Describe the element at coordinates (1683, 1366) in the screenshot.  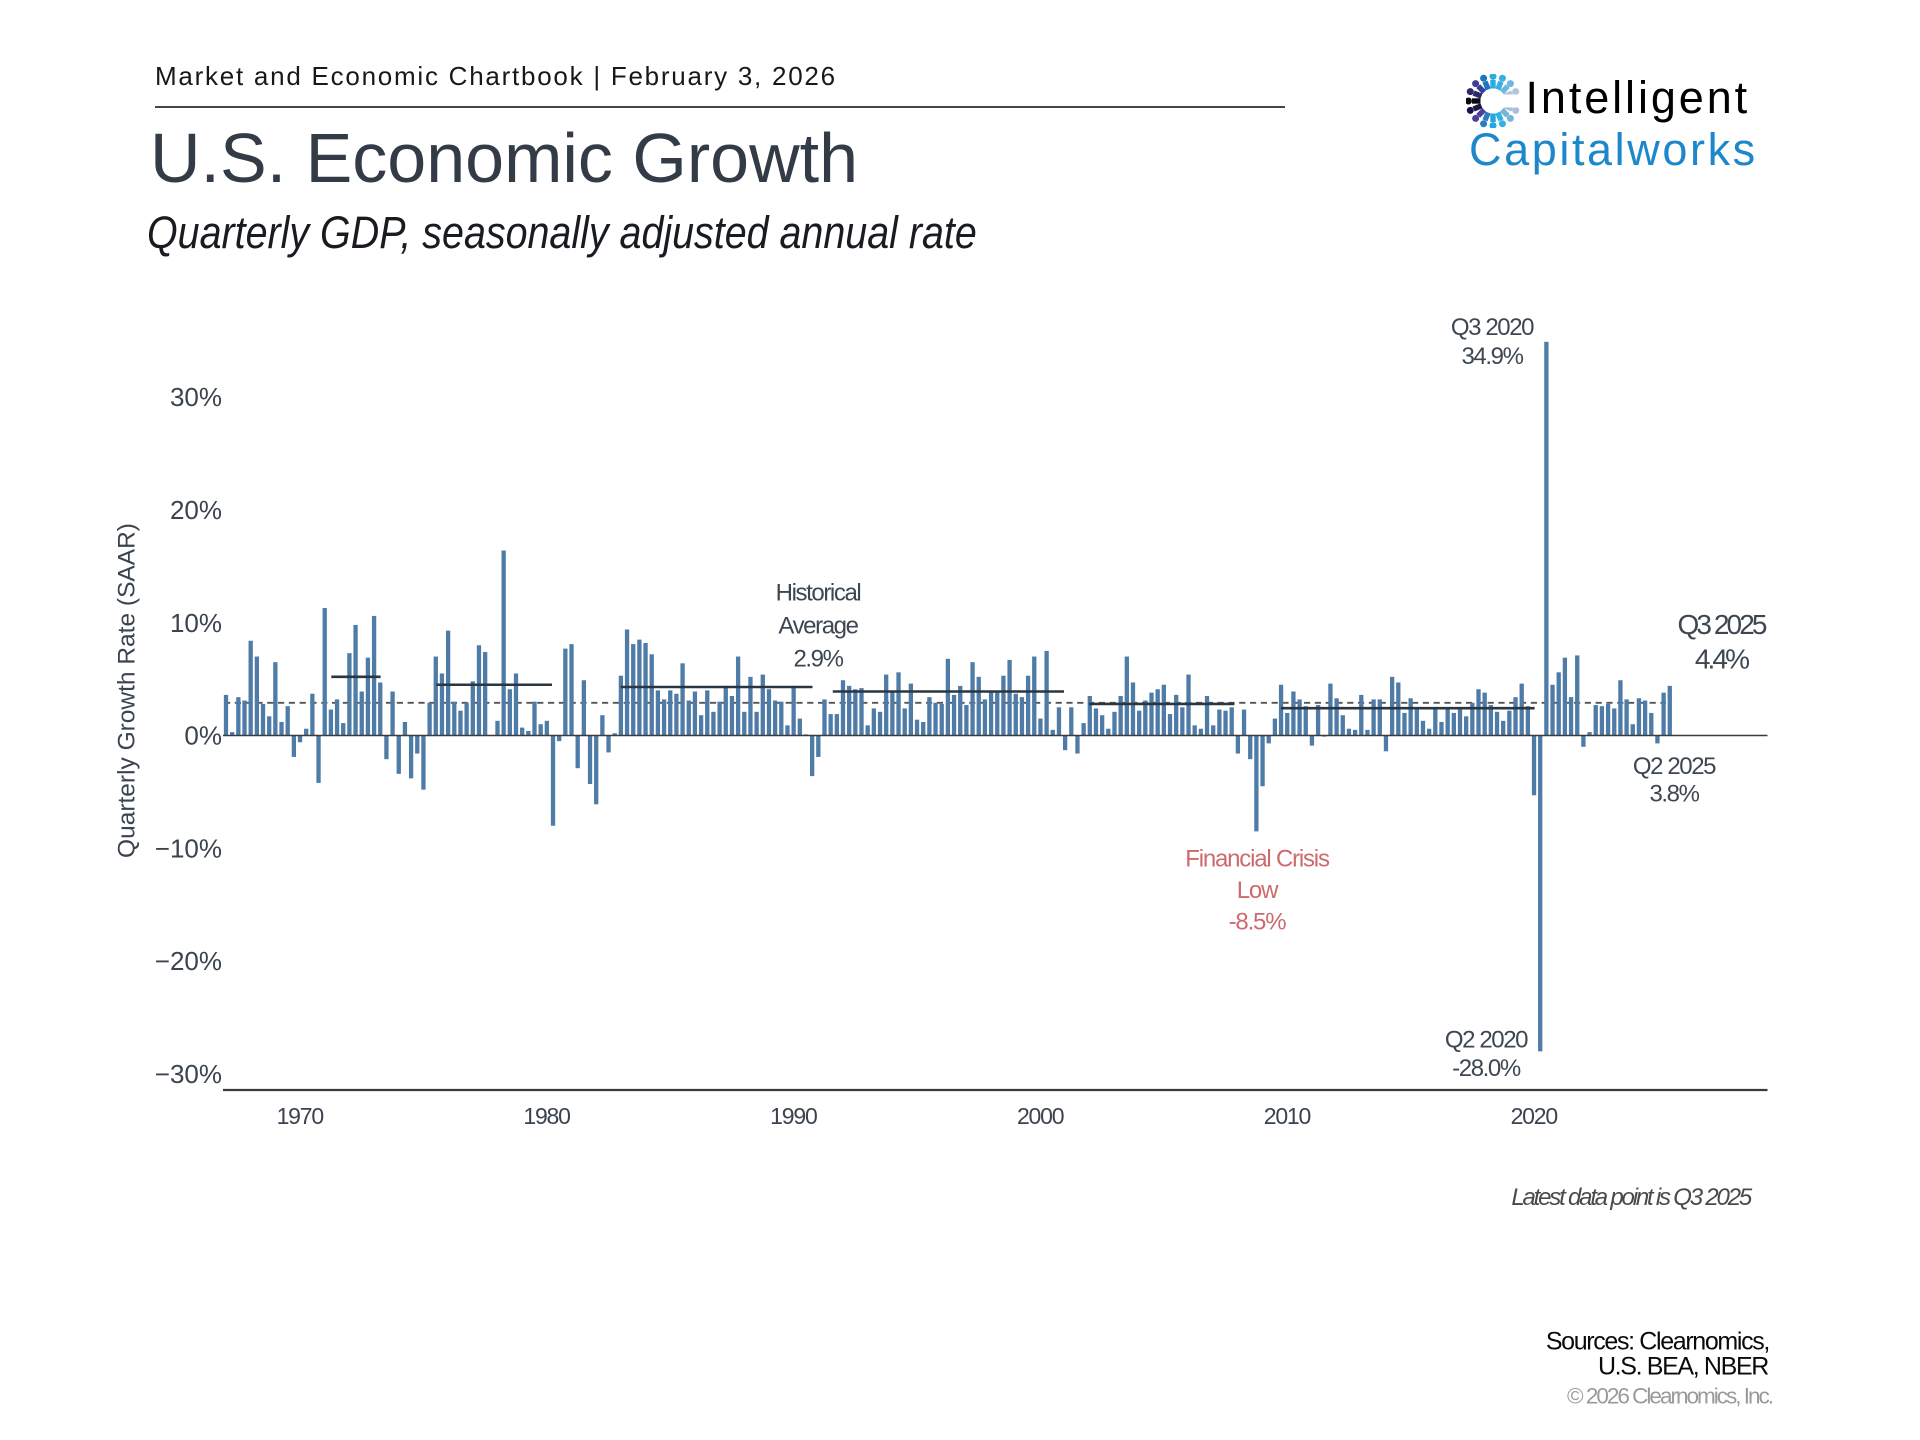
I see `svg-text: U.S. BEA, NBER` at that location.